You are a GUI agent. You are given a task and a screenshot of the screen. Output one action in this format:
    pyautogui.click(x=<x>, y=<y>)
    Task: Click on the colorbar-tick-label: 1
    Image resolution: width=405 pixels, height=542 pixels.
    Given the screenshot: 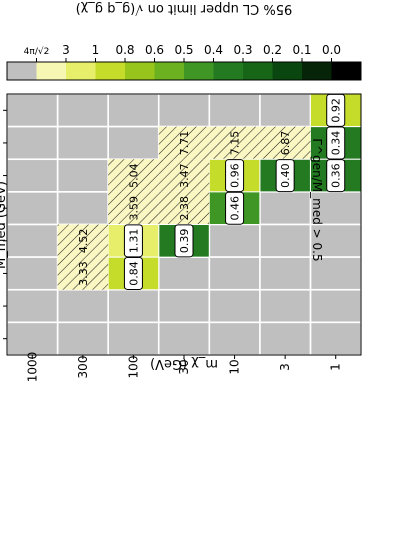 What is the action you would take?
    pyautogui.click(x=96, y=50)
    